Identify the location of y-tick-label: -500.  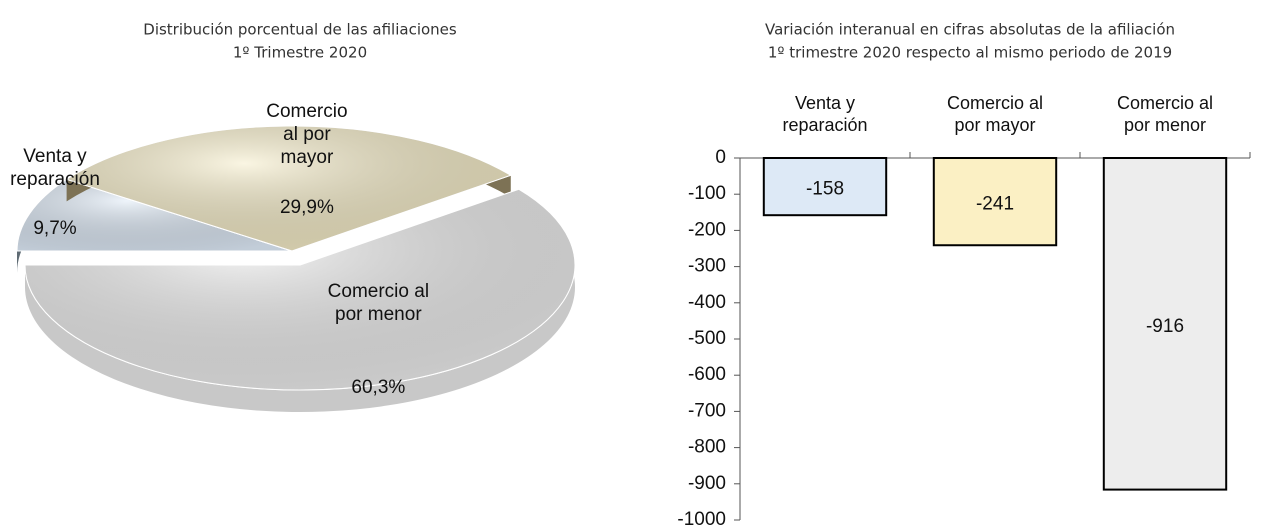
(707, 338).